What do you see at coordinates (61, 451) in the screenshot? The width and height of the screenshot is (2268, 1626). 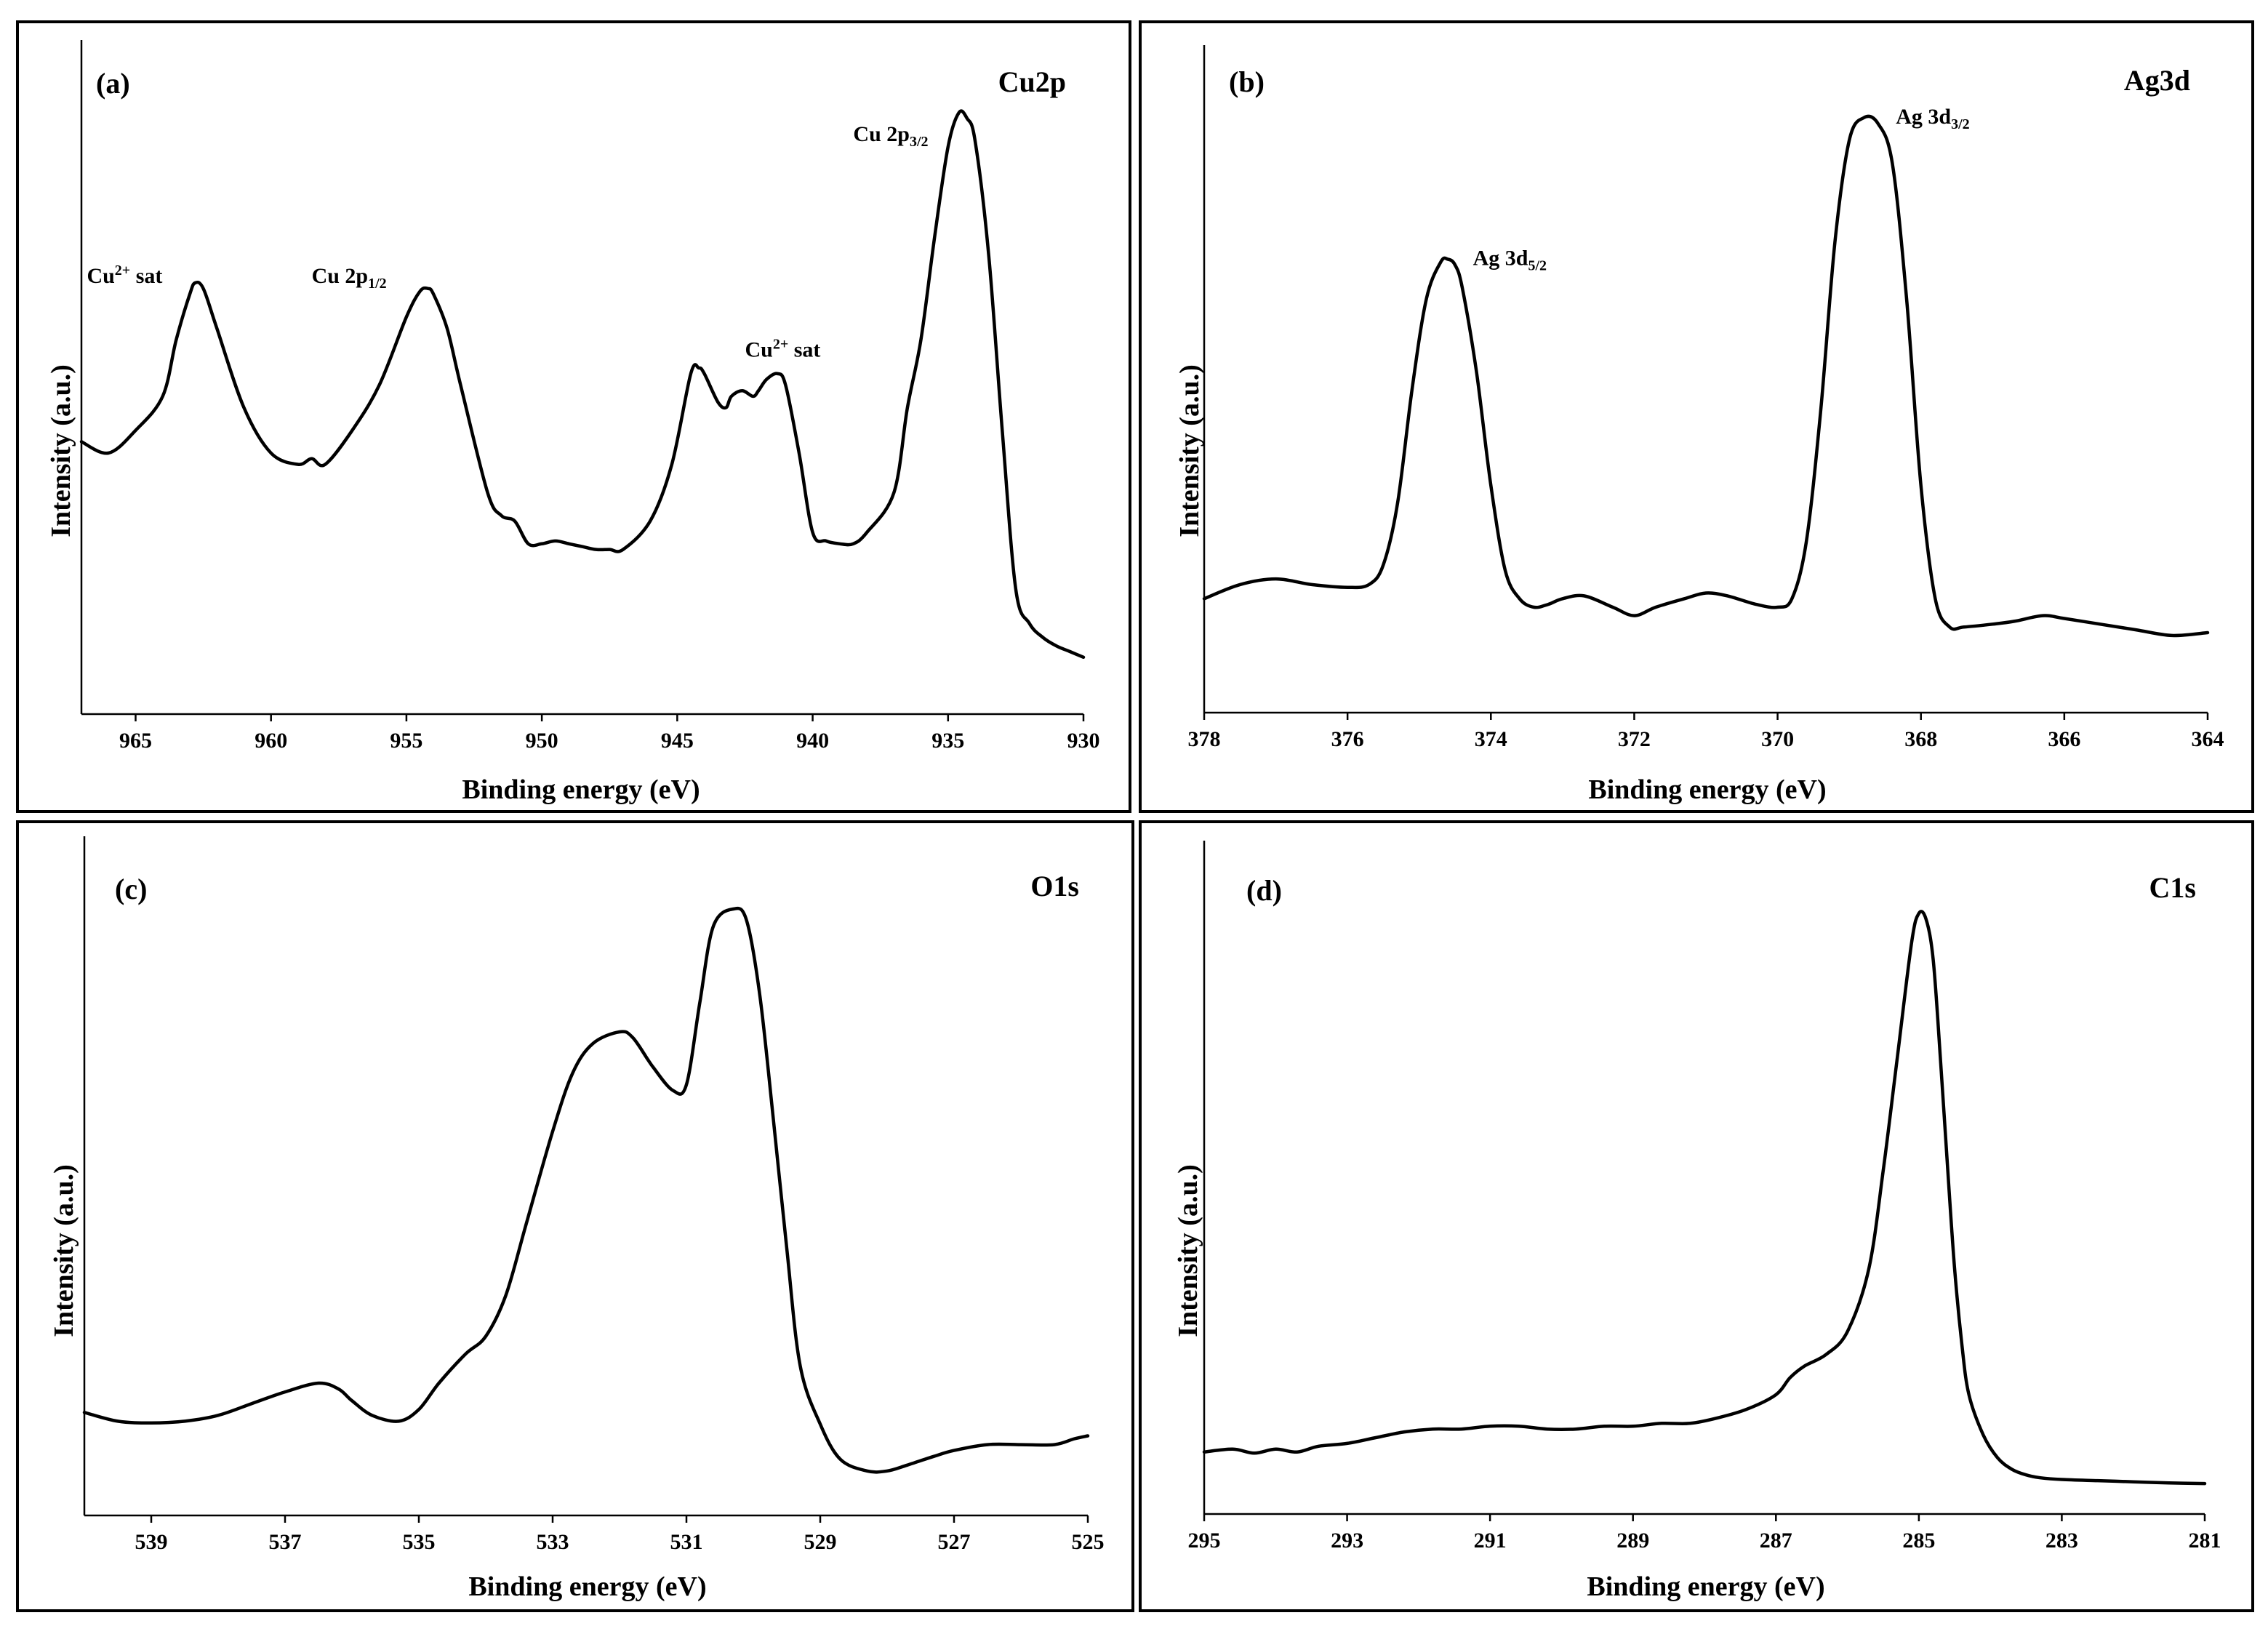 I see `panel-a-ylabel: Intensity (a.u.)` at bounding box center [61, 451].